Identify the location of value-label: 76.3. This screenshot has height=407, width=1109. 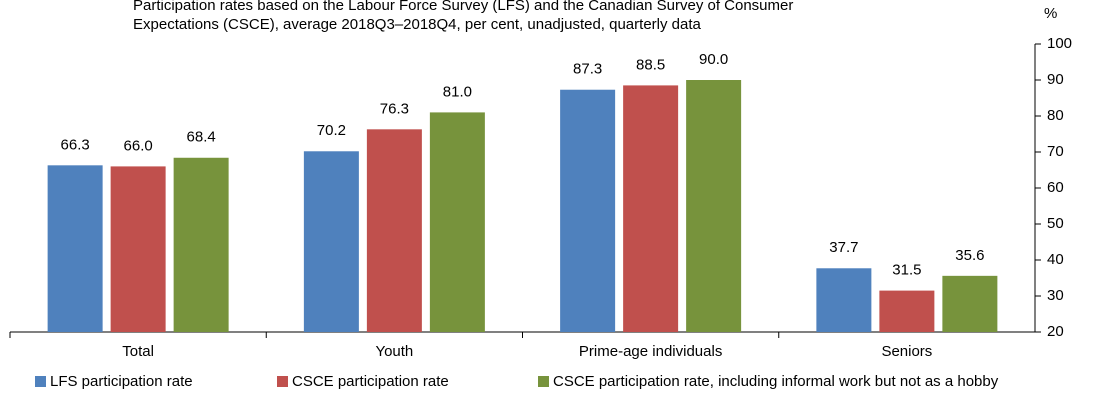
(394, 108).